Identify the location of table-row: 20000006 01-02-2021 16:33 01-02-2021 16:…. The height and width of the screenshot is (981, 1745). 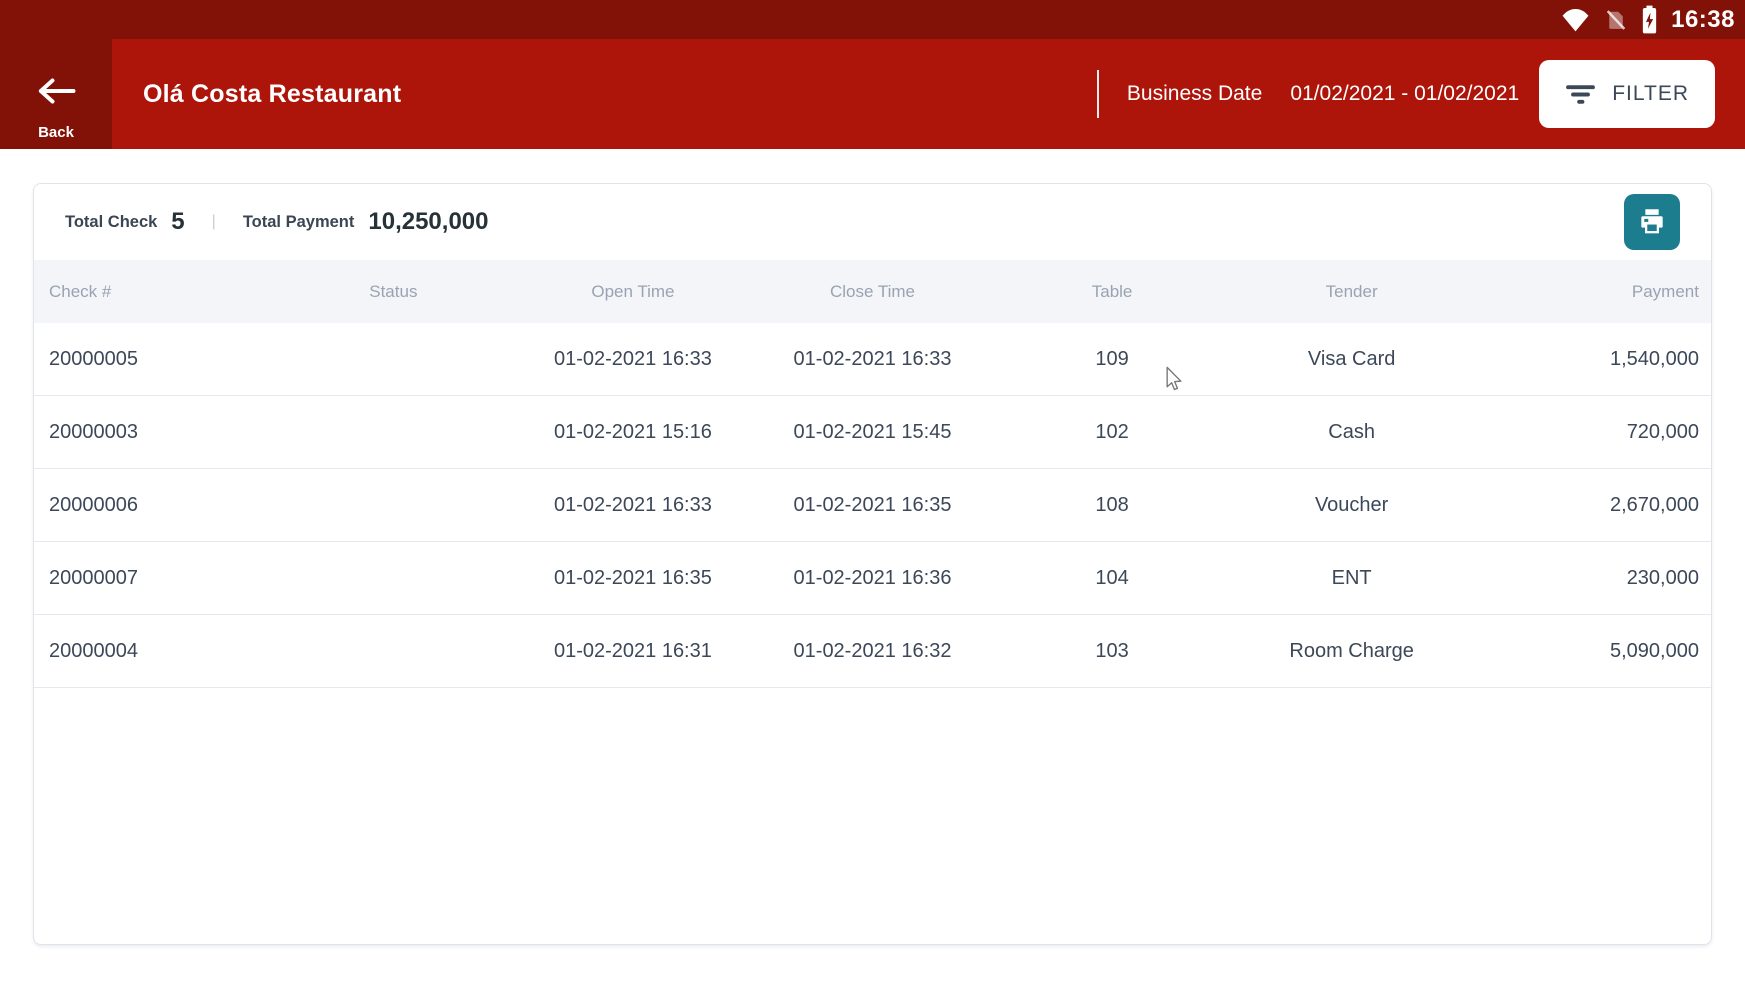
(872, 505).